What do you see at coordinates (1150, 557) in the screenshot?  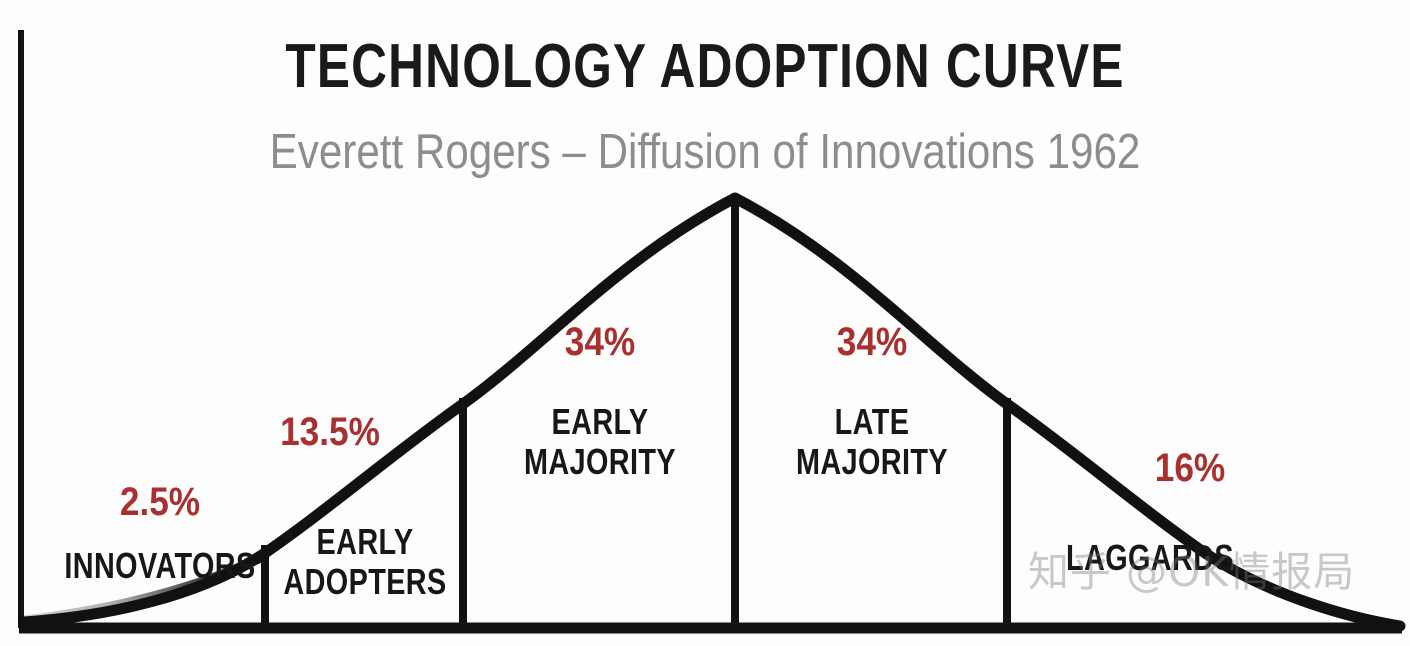 I see `segment-label-laggards: LAGGARDS` at bounding box center [1150, 557].